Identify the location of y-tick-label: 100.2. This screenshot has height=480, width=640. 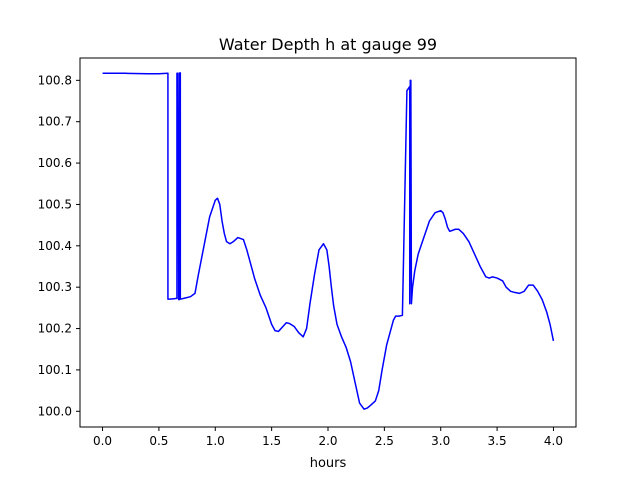
(55, 329).